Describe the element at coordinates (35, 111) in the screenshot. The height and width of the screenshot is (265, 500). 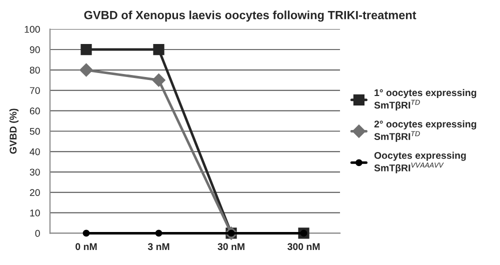
I see `y-tick-label: 60` at that location.